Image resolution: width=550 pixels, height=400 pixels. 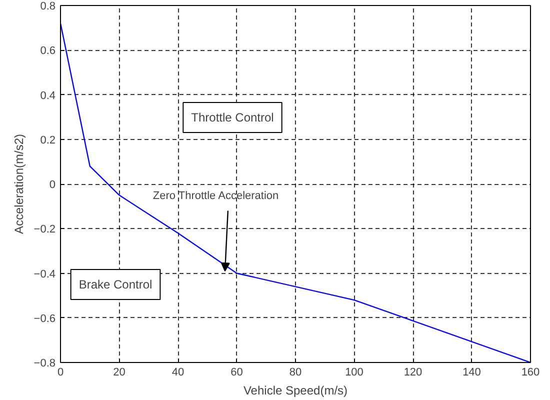 What do you see at coordinates (471, 372) in the screenshot?
I see `x-tick-label: 140` at bounding box center [471, 372].